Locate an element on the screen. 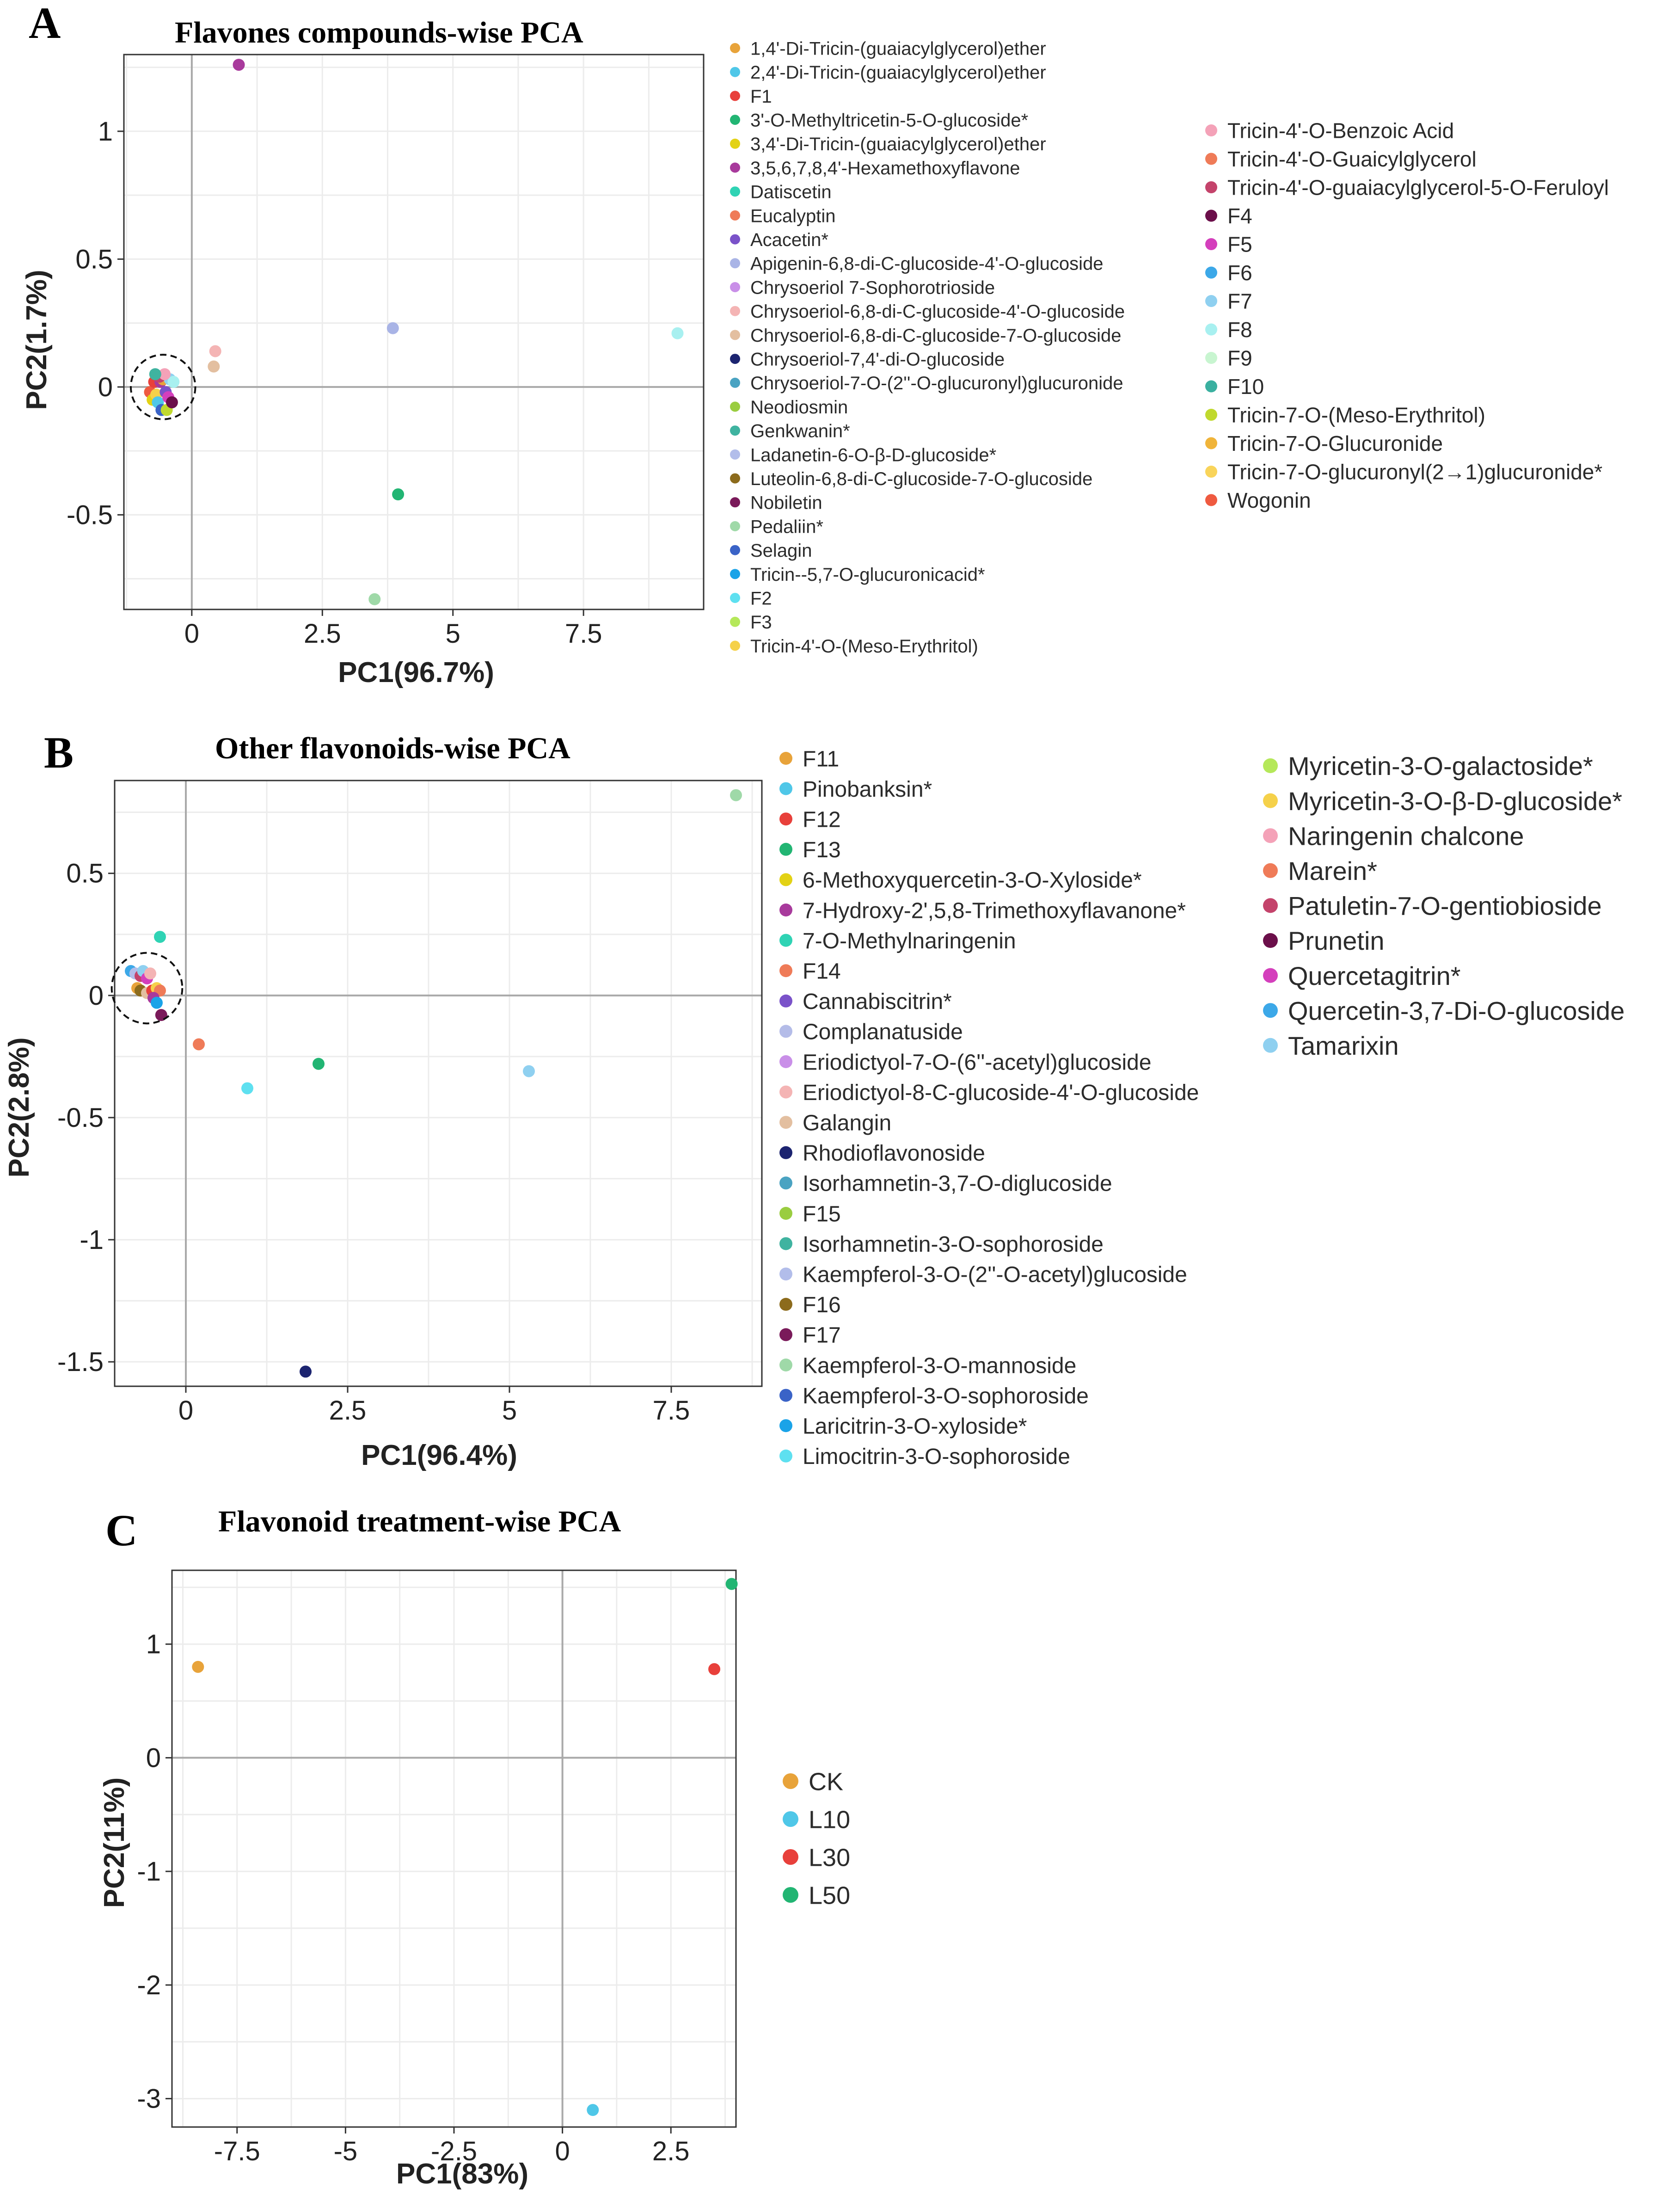  panel-c-point-l10 is located at coordinates (593, 2110).